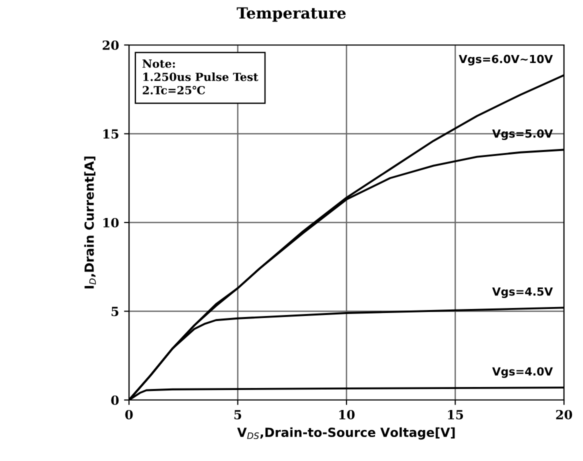  I want to click on series-label: Vgs=6.0V~10V, so click(505, 60).